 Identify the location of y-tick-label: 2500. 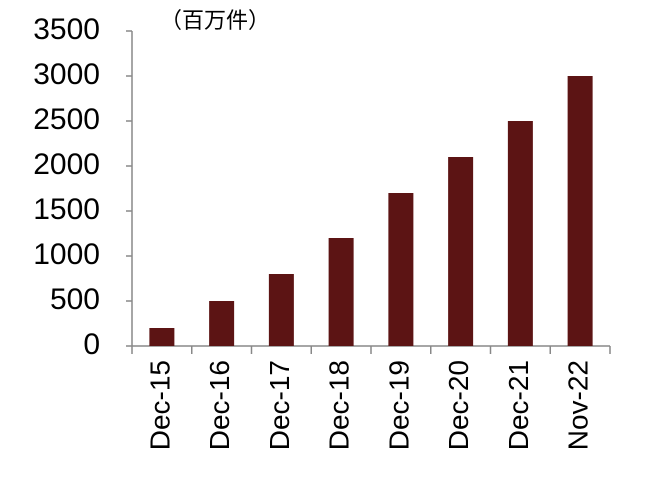
(66, 119).